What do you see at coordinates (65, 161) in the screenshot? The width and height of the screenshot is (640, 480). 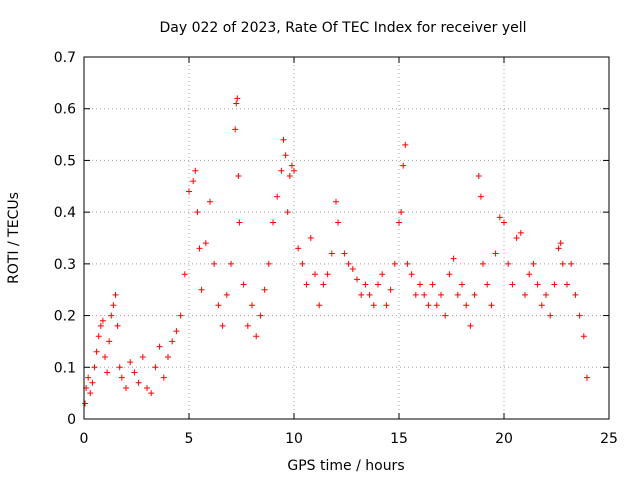 I see `y-tick-label: 0.5` at bounding box center [65, 161].